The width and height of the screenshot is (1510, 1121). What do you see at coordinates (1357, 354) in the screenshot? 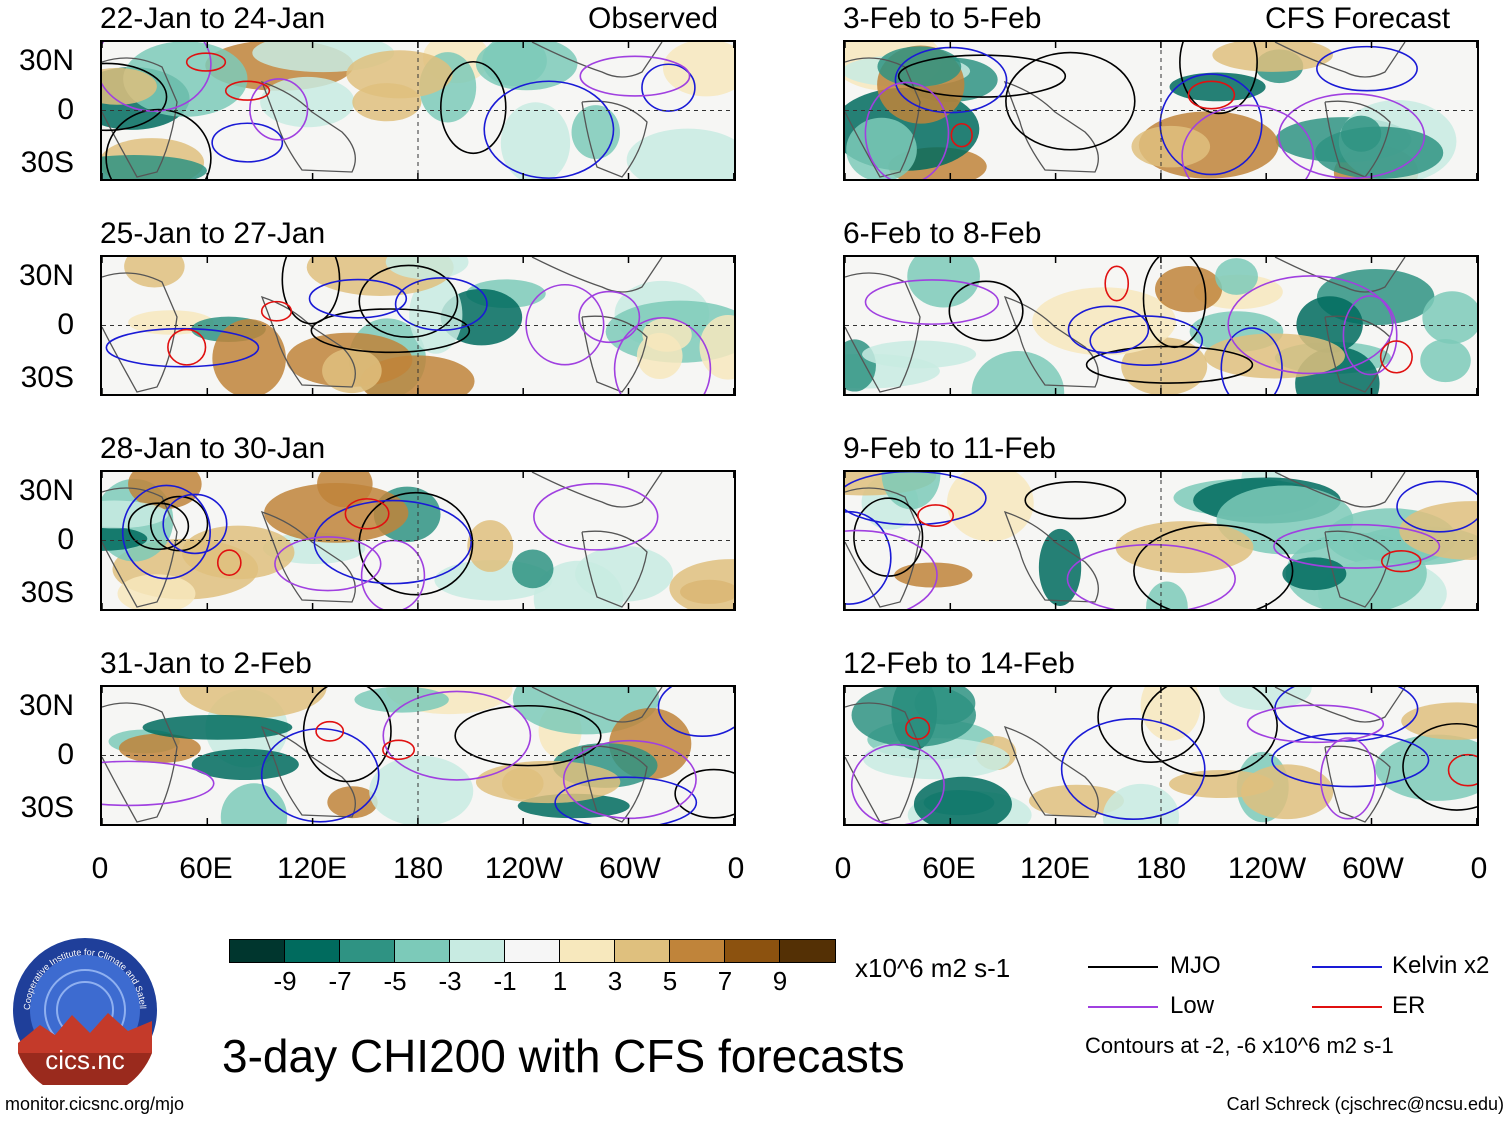
I see `south-america-coastline` at bounding box center [1357, 354].